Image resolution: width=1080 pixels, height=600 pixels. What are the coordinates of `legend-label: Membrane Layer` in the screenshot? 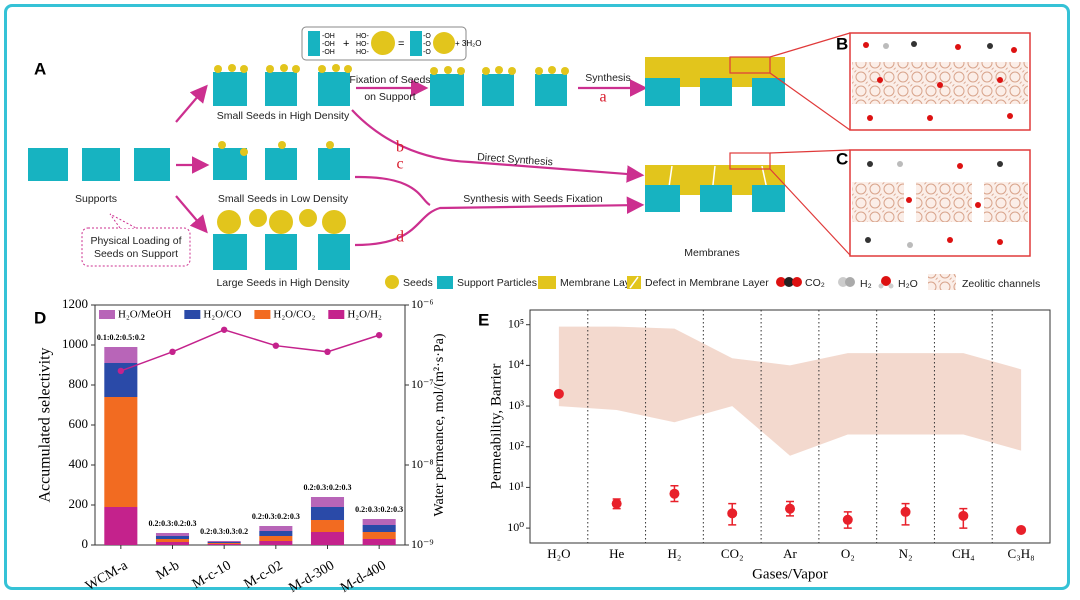 It's located at (600, 283).